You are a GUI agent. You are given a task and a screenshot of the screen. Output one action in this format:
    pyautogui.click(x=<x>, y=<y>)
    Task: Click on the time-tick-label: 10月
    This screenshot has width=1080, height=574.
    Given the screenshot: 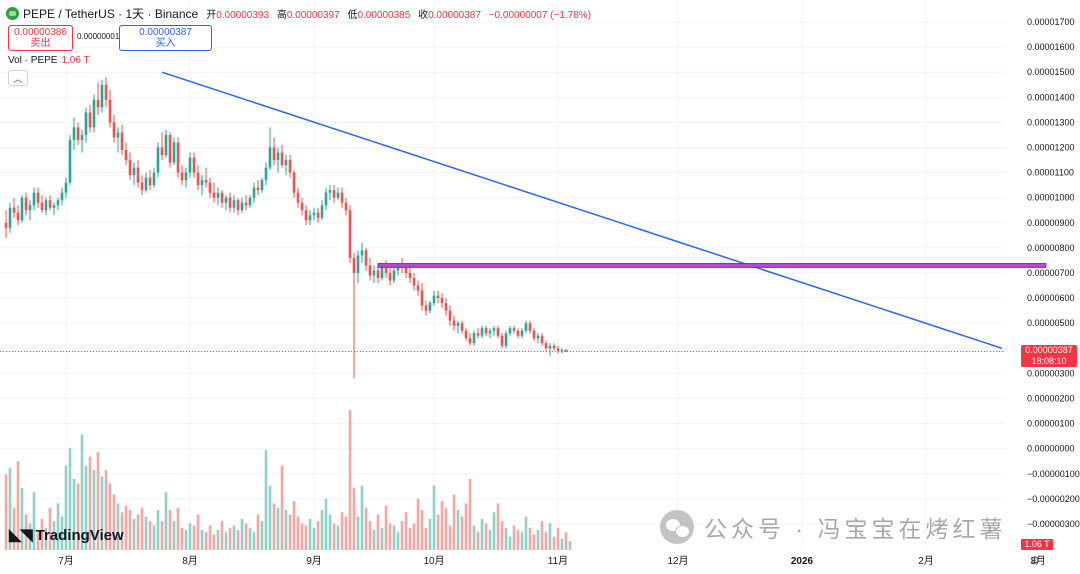 What is the action you would take?
    pyautogui.click(x=433, y=561)
    